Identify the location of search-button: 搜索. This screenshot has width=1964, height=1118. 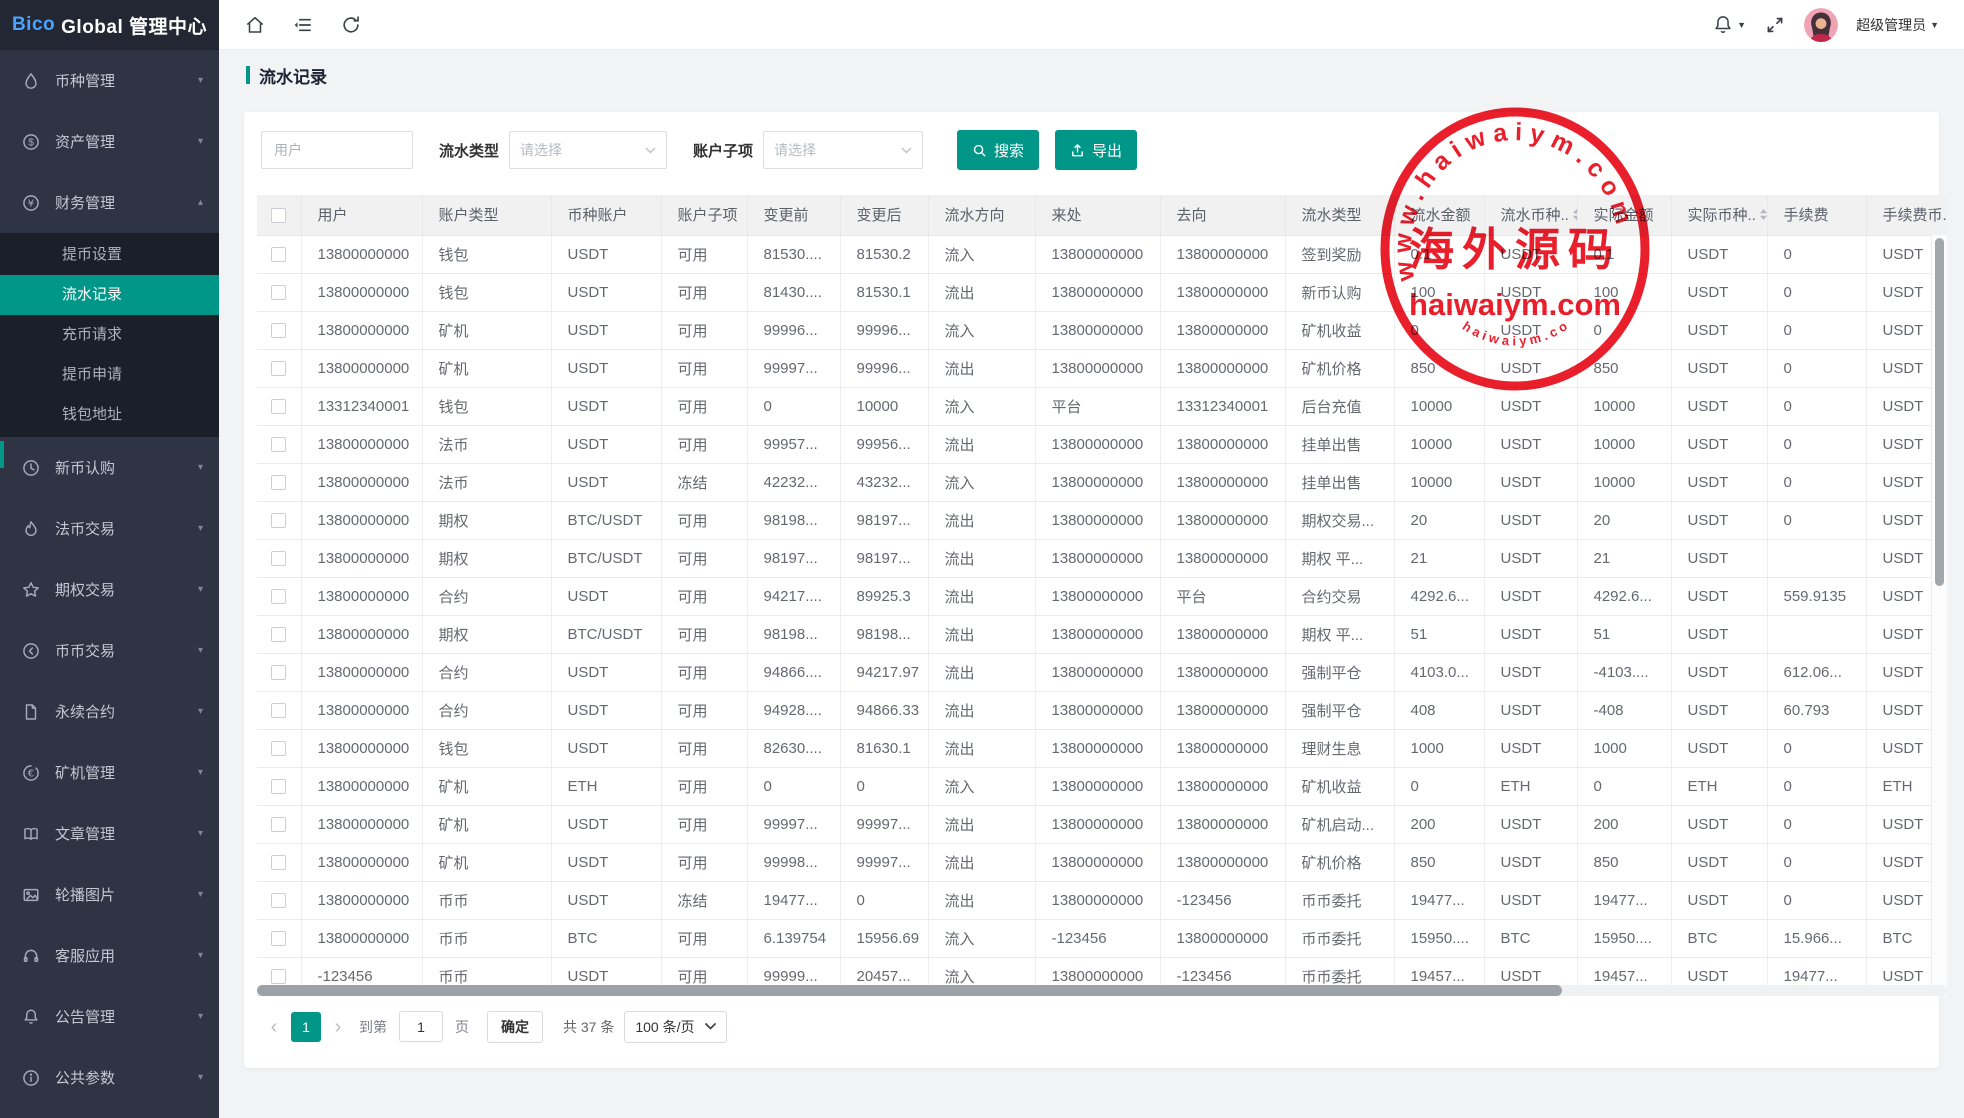
(998, 150).